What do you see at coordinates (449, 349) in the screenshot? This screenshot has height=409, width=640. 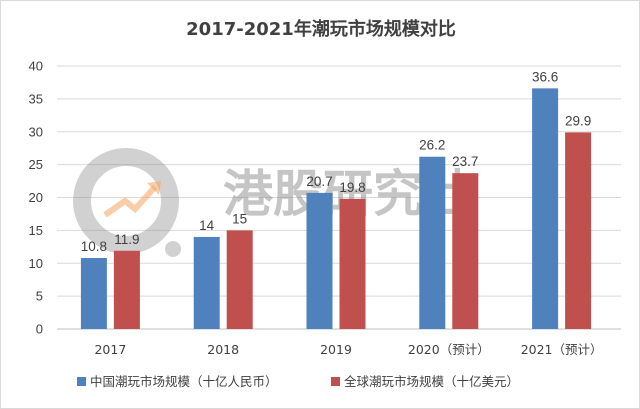 I see `x-category-label: 2020（预计）` at bounding box center [449, 349].